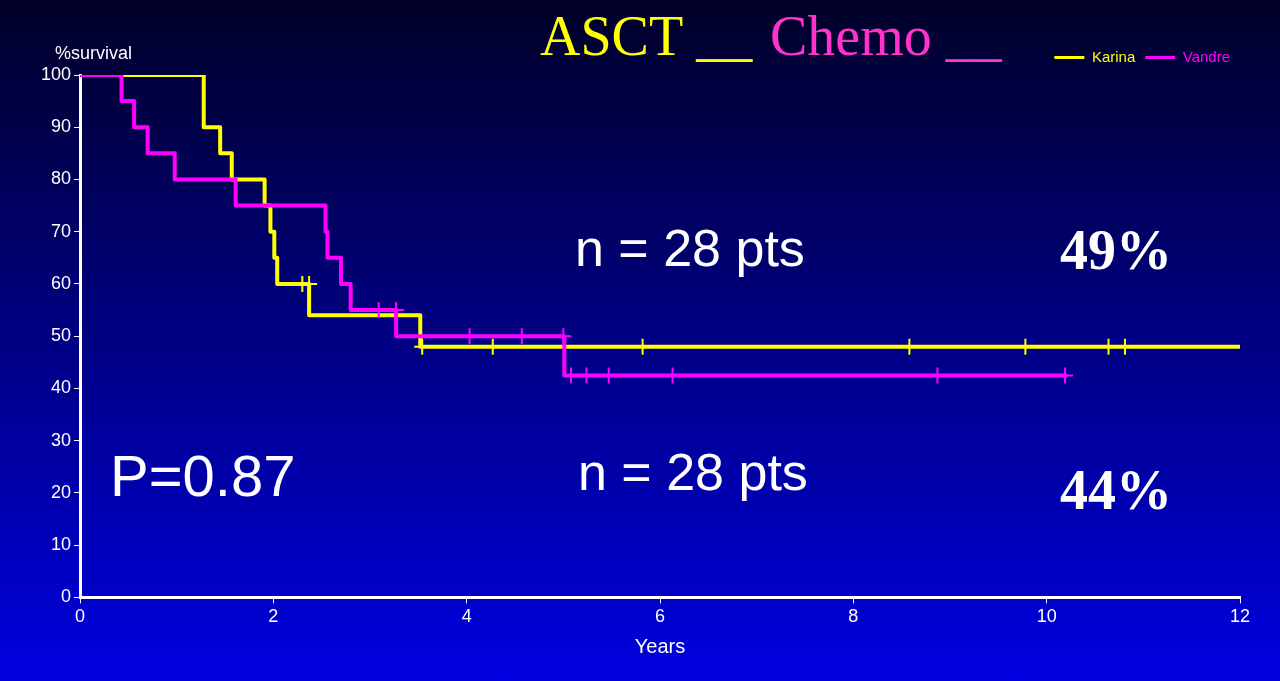 The width and height of the screenshot is (1280, 681). What do you see at coordinates (60, 491) in the screenshot?
I see `y-tick-label: 20` at bounding box center [60, 491].